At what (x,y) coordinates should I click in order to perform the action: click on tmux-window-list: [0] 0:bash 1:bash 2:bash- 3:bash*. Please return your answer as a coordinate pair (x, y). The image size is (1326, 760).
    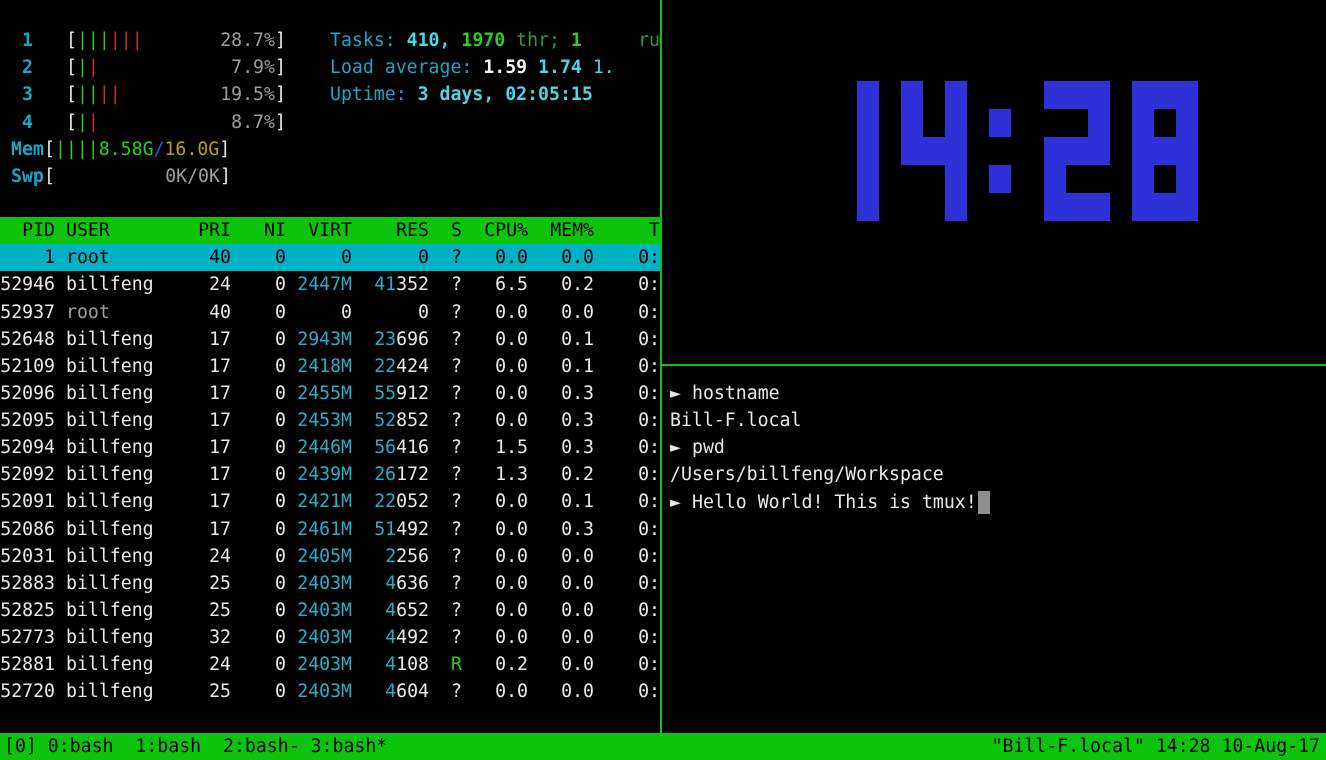
    Looking at the image, I should click on (196, 746).